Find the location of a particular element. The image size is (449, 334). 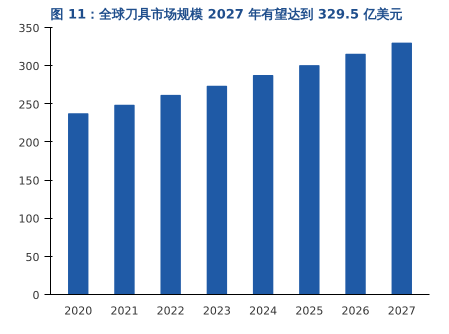

y-tick-label: 250 is located at coordinates (29, 105).